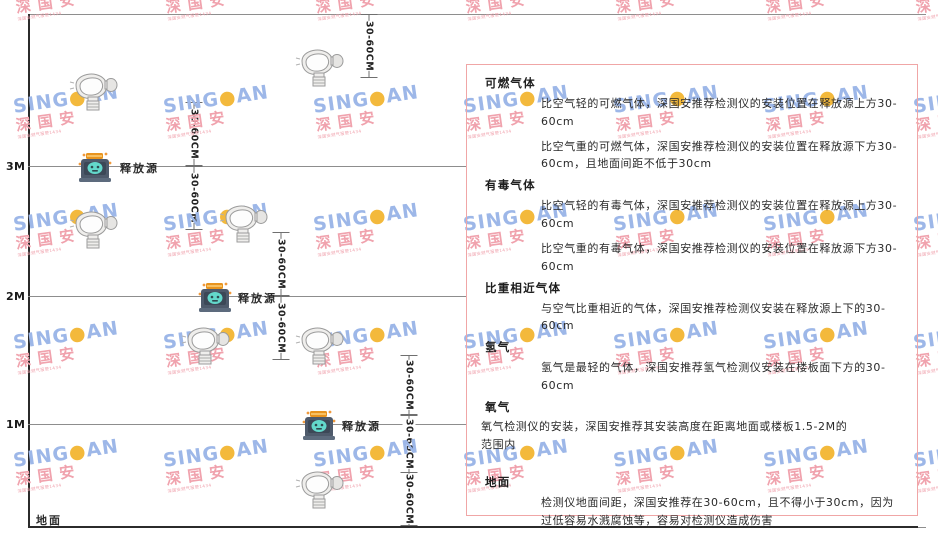 This screenshot has height=541, width=938. Describe the element at coordinates (713, 376) in the screenshot. I see `section-paragraph: 氢气是最轻的气体，深国安推荐氢气检测仪安装在楼板面下方的30-60cm` at that location.